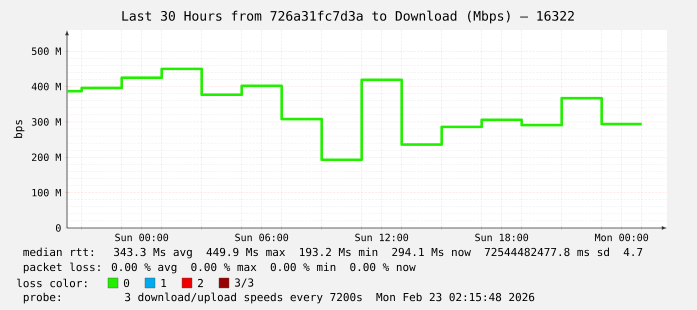 Image resolution: width=697 pixels, height=310 pixels. I want to click on text: probe: 3 download/upload speeds every 7200s Mon Feb 23 02:15:48 2026, so click(279, 298).